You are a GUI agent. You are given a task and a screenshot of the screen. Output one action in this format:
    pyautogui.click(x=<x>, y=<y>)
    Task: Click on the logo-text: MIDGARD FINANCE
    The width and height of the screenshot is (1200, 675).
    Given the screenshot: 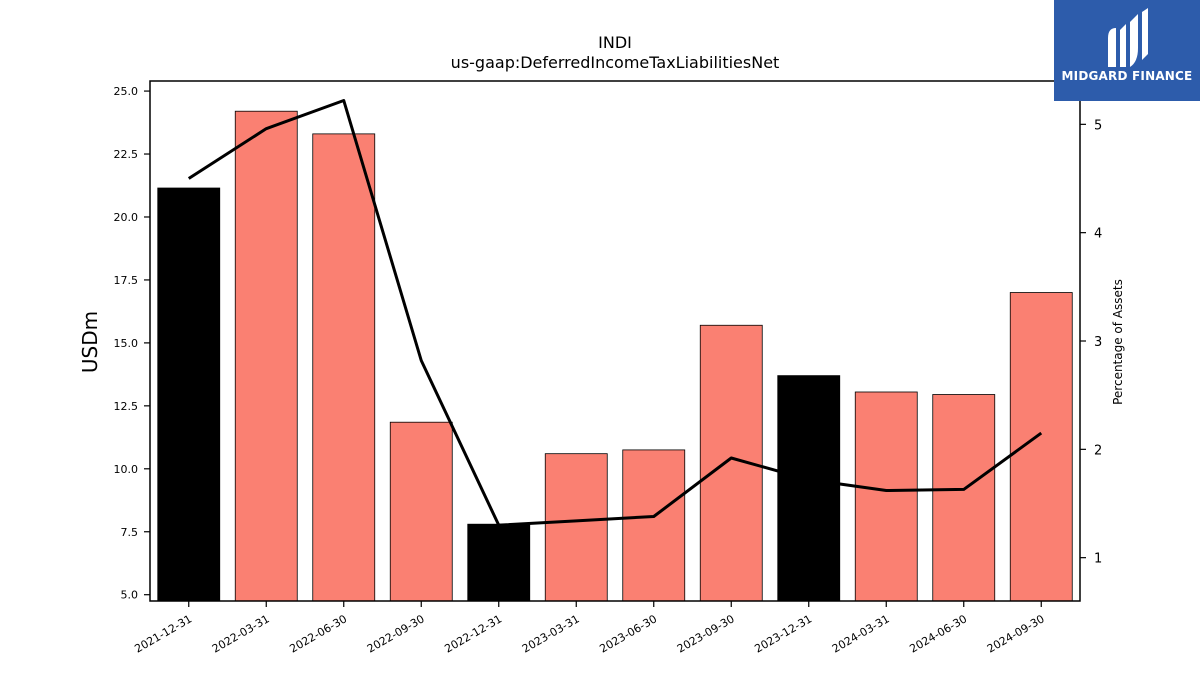 What is the action you would take?
    pyautogui.click(x=1127, y=76)
    